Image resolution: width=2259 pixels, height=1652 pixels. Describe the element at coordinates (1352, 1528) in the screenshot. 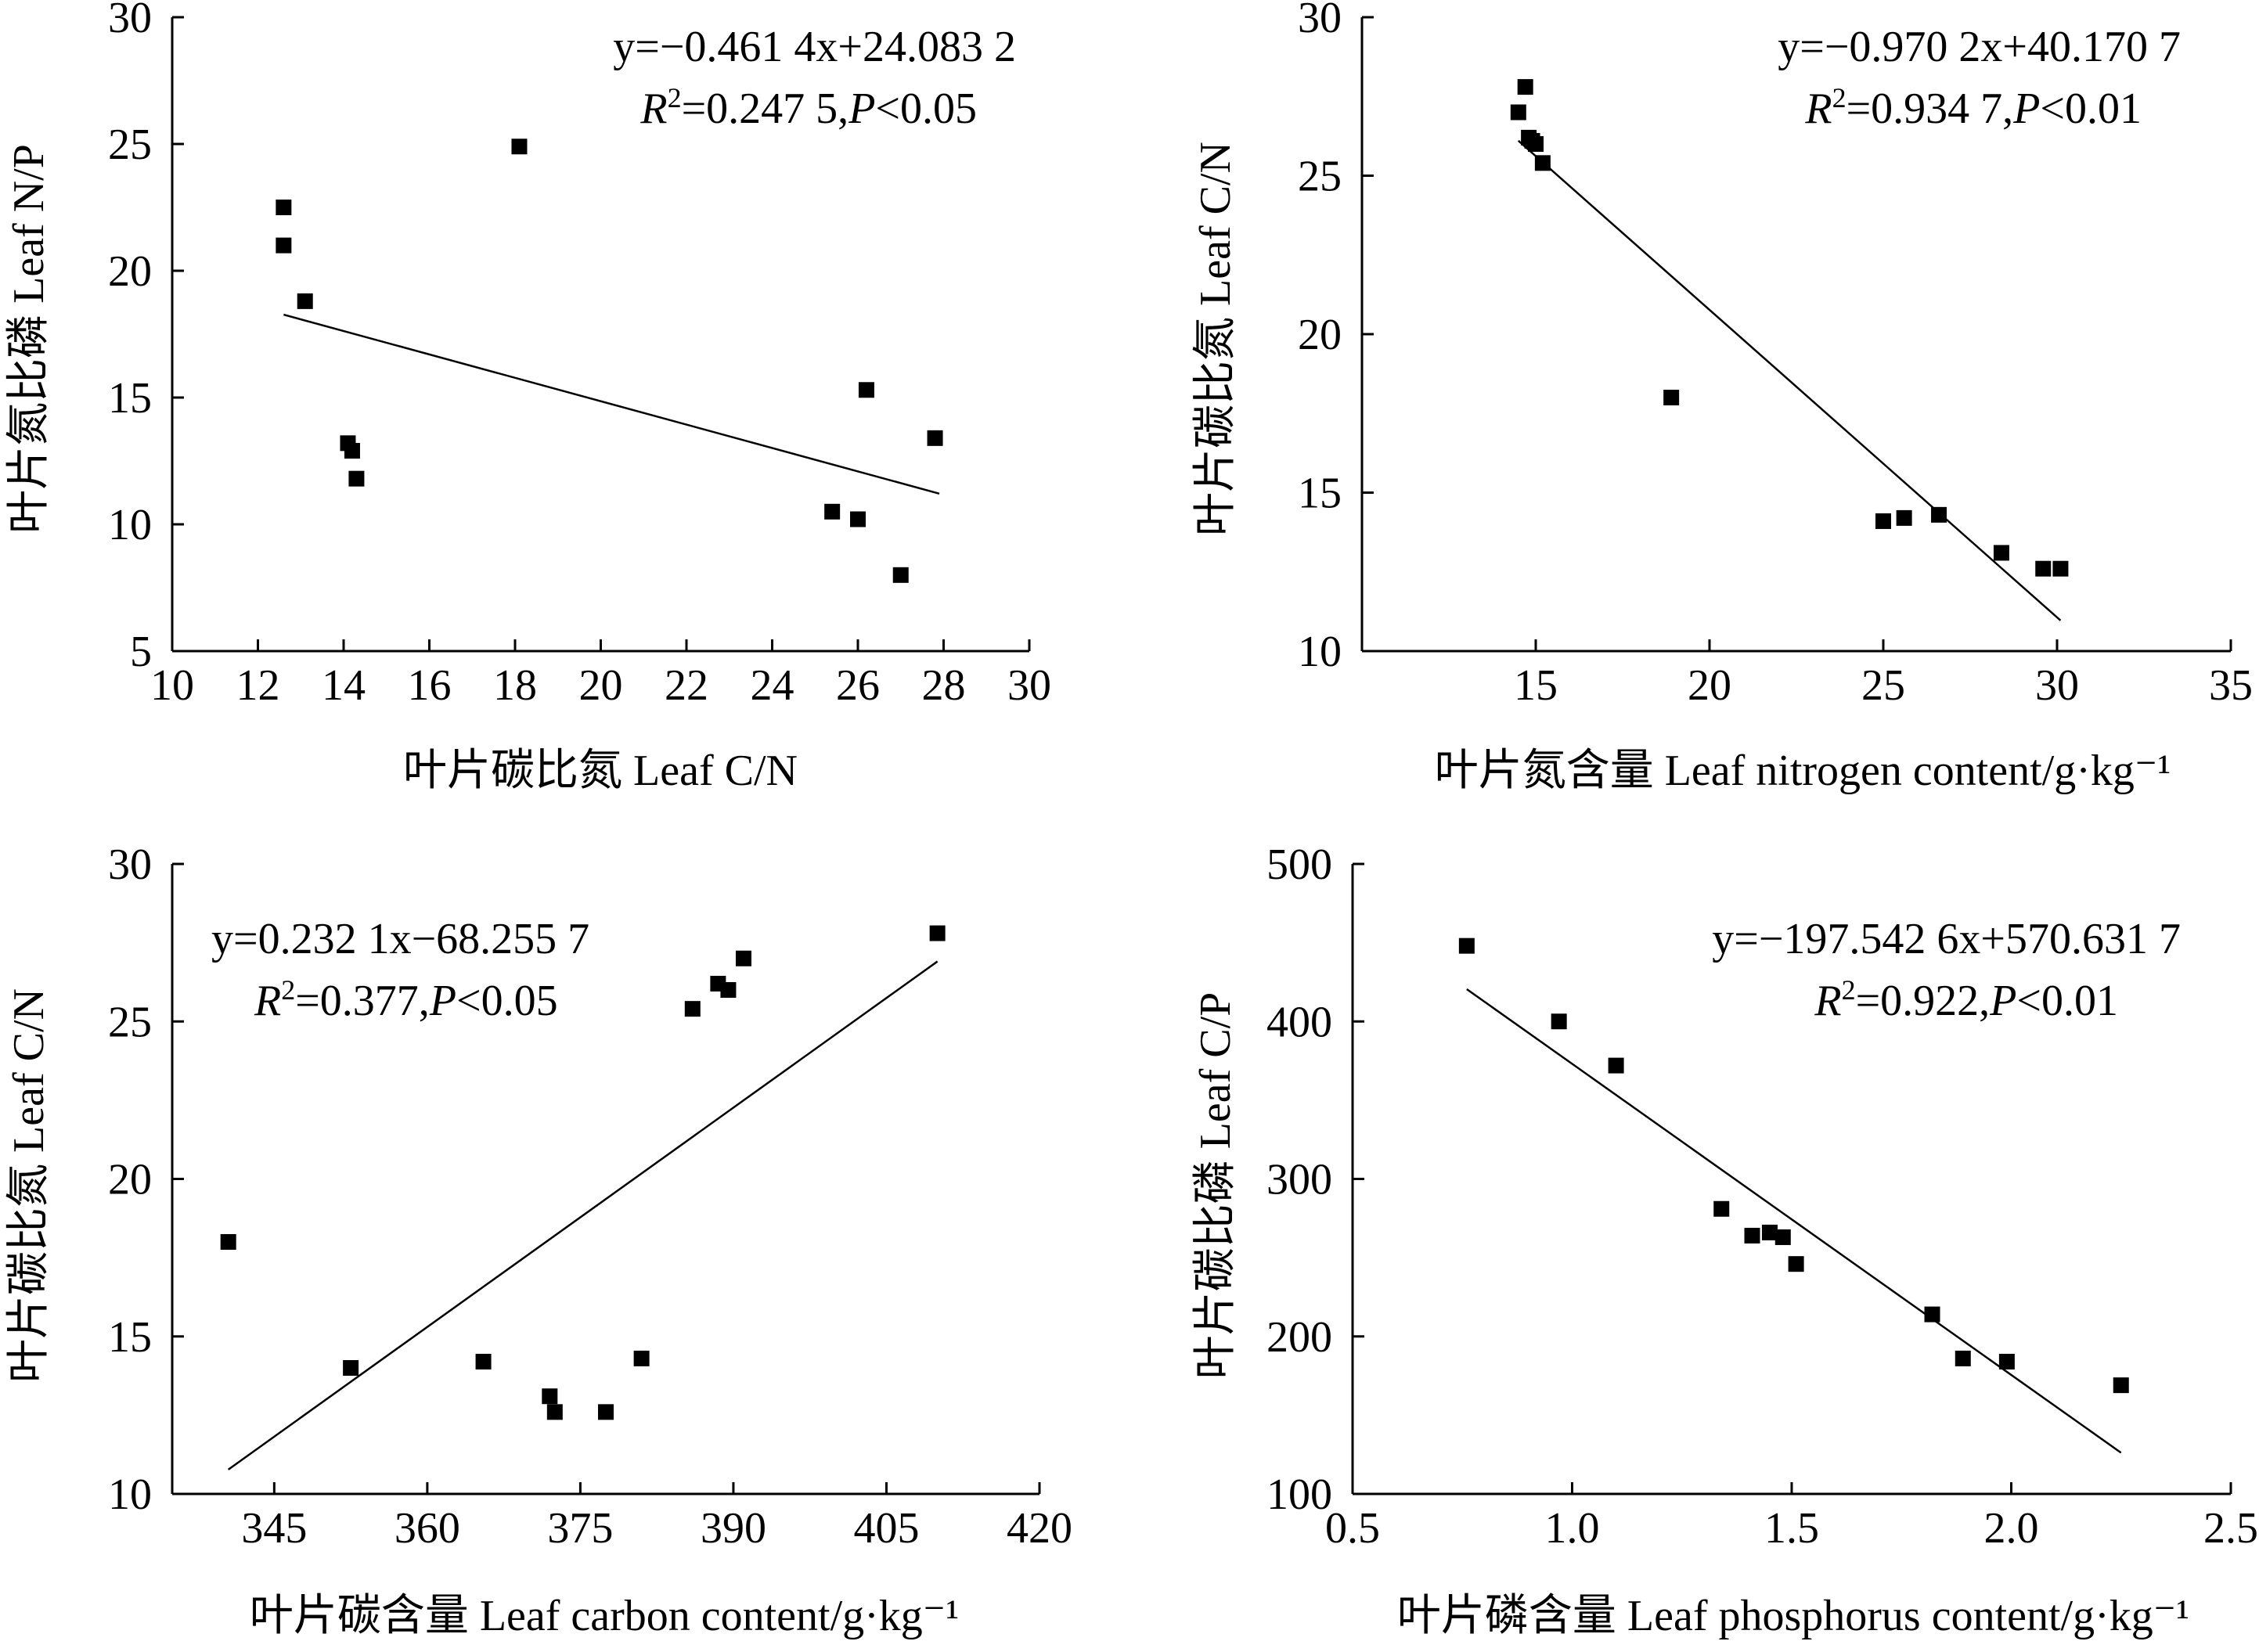

I see `x-tick-label: 0.5` at that location.